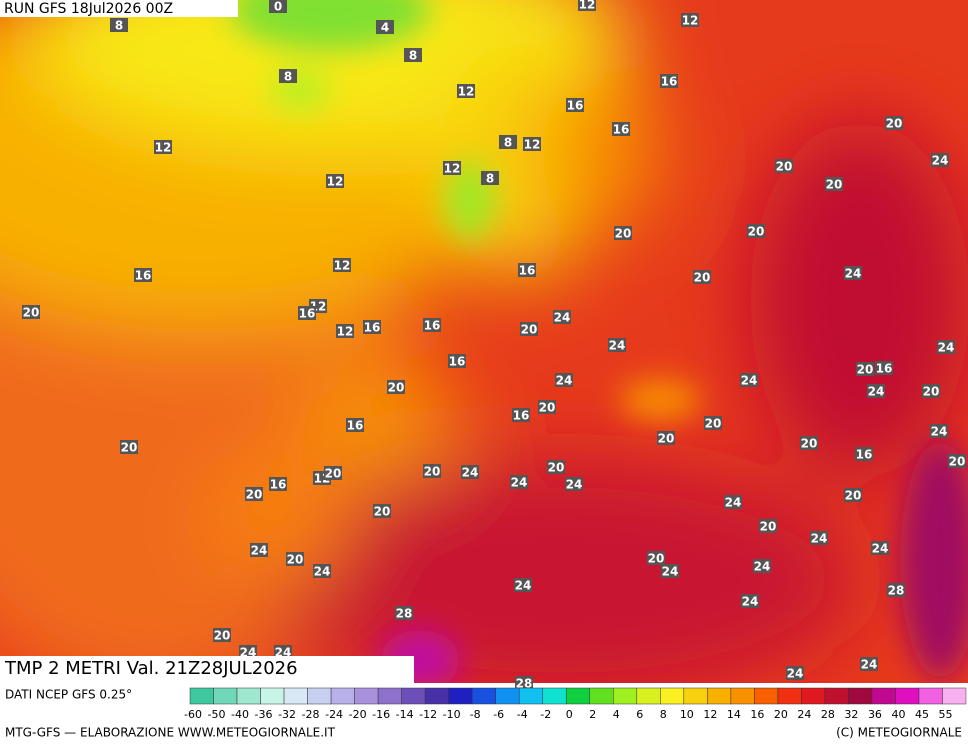 The height and width of the screenshot is (749, 968). I want to click on run-box, so click(119, 8).